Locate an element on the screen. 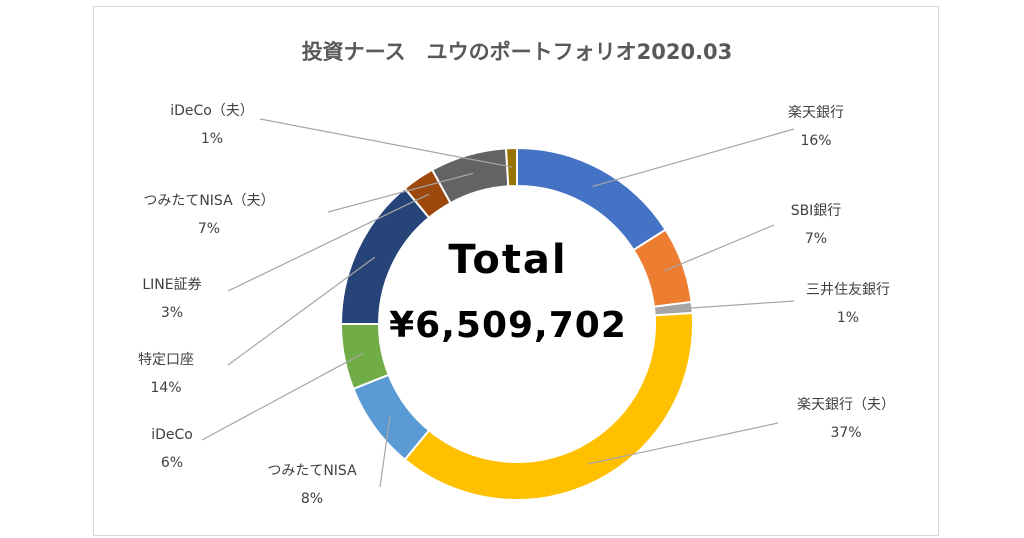  slice-percent-label: 14% is located at coordinates (165, 388).